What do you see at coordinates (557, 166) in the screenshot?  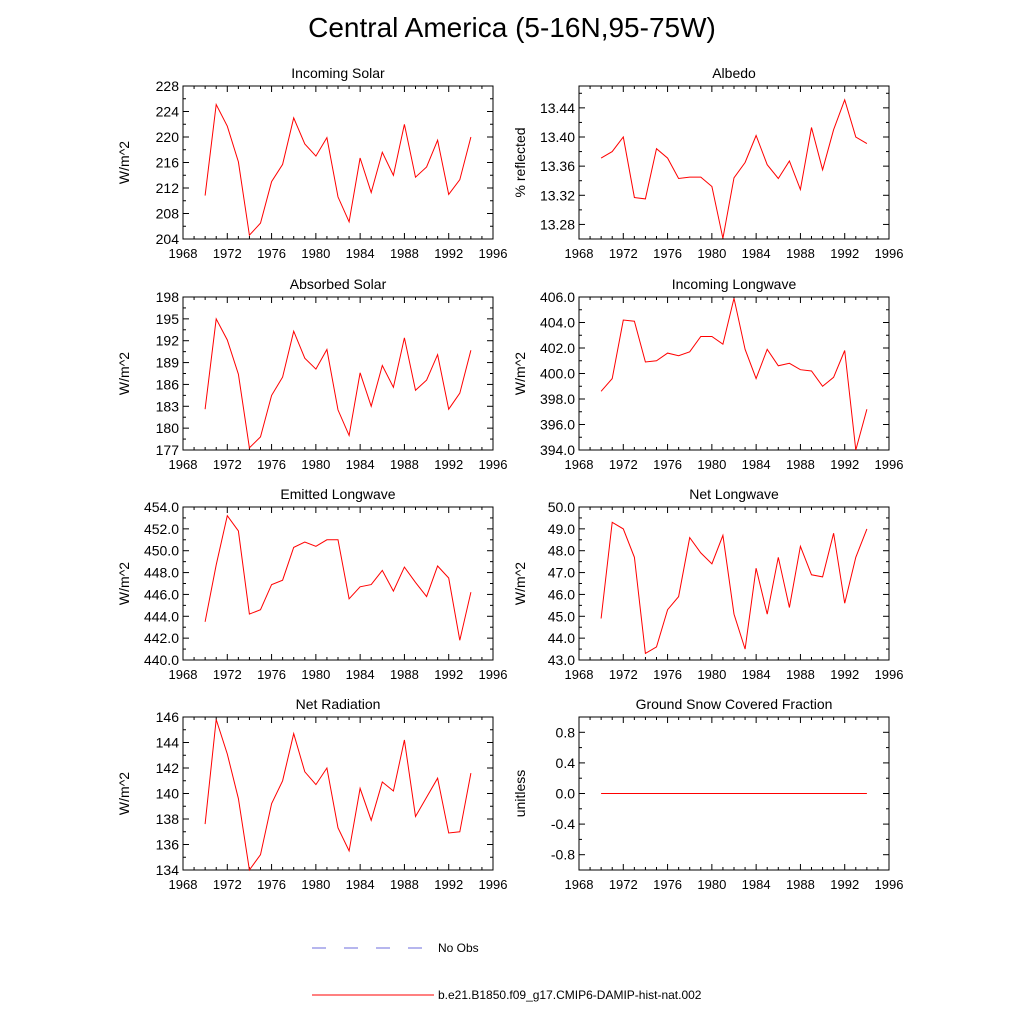 I see `y-tick-label: 13.36` at bounding box center [557, 166].